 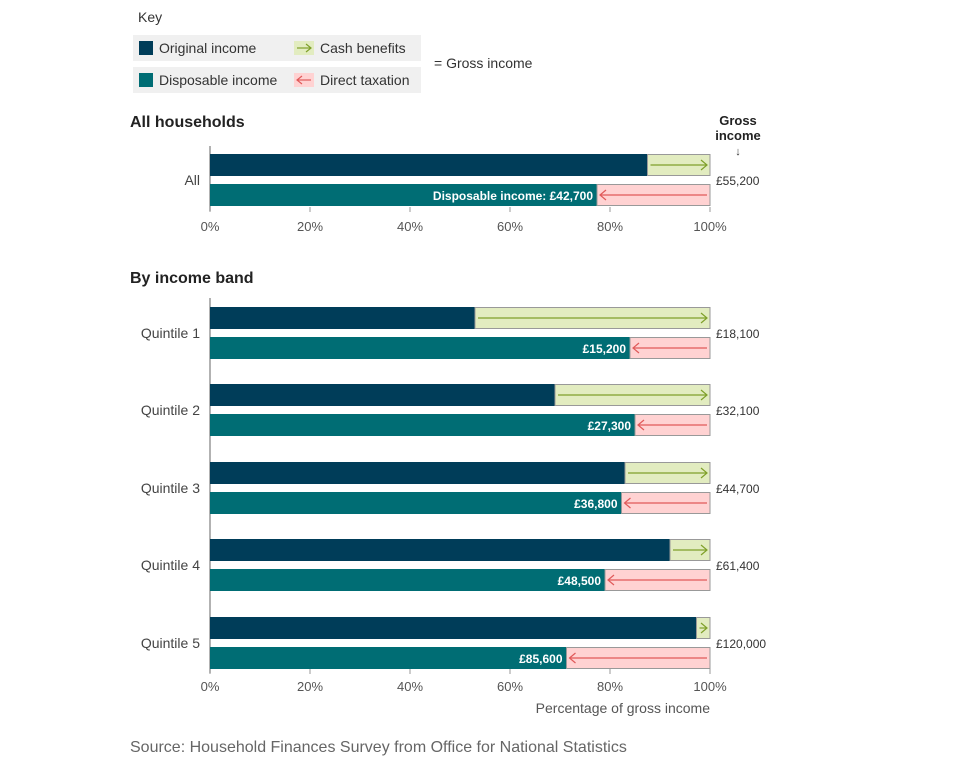 I want to click on gross-income-value: £61,400, so click(x=738, y=566).